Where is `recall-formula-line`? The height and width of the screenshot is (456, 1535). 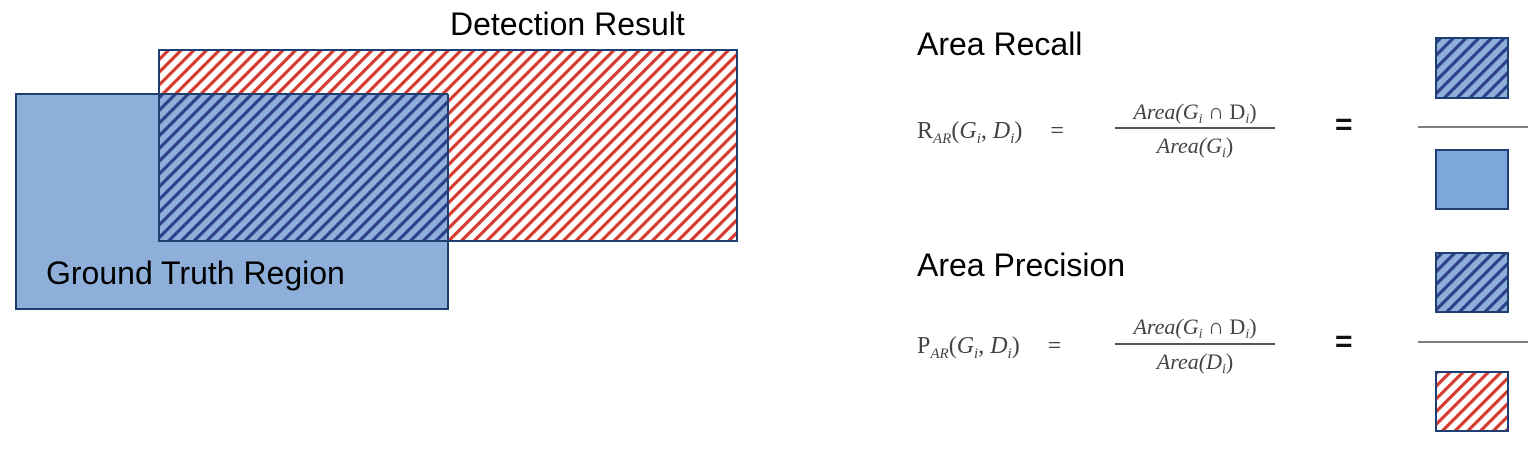
recall-formula-line is located at coordinates (1195, 128).